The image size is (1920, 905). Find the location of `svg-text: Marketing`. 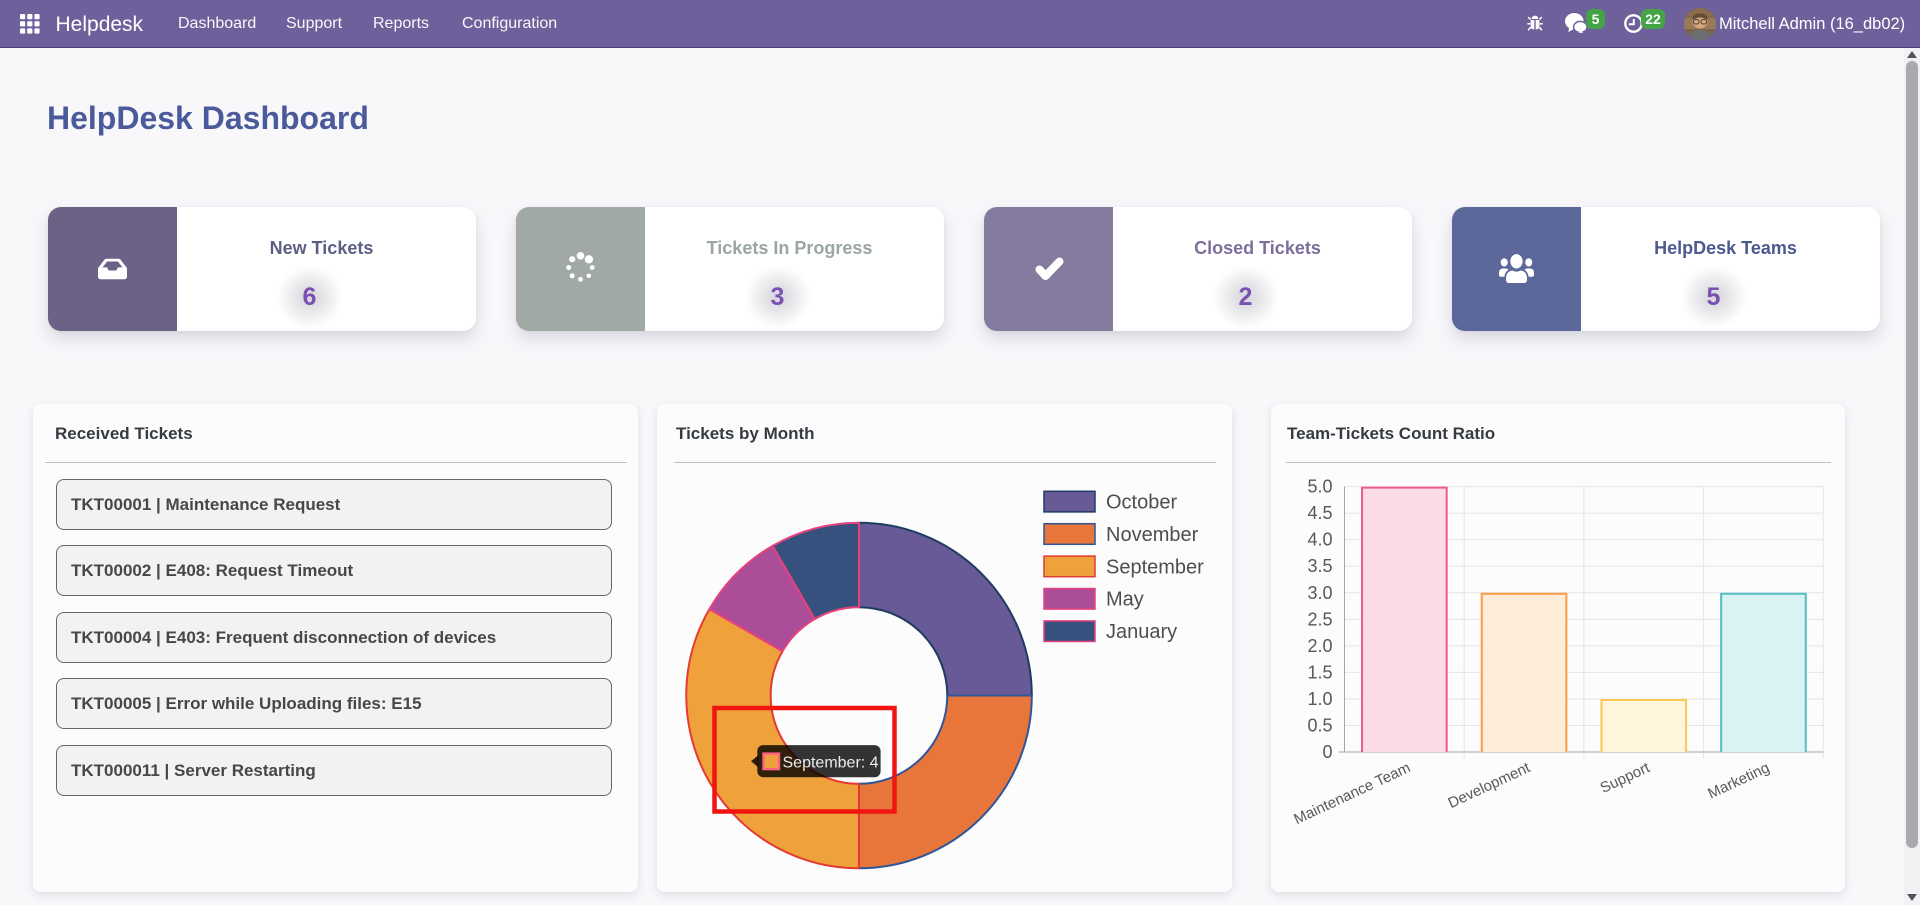

svg-text: Marketing is located at coordinates (1738, 780).